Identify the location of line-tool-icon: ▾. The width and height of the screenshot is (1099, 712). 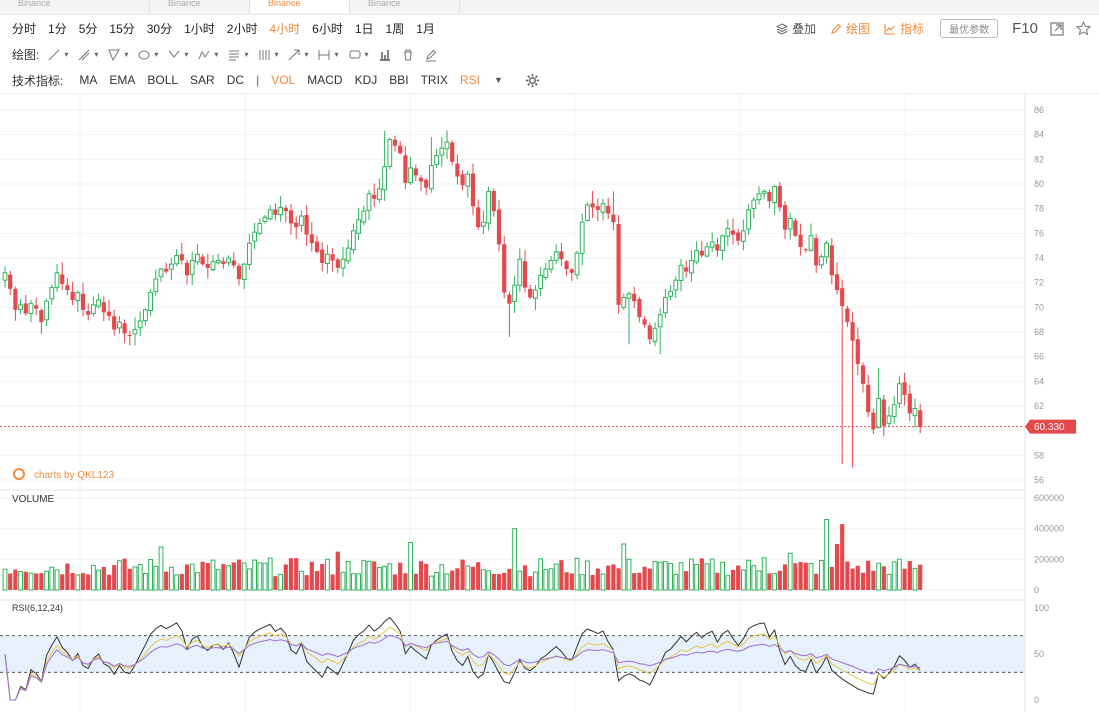
(57, 55).